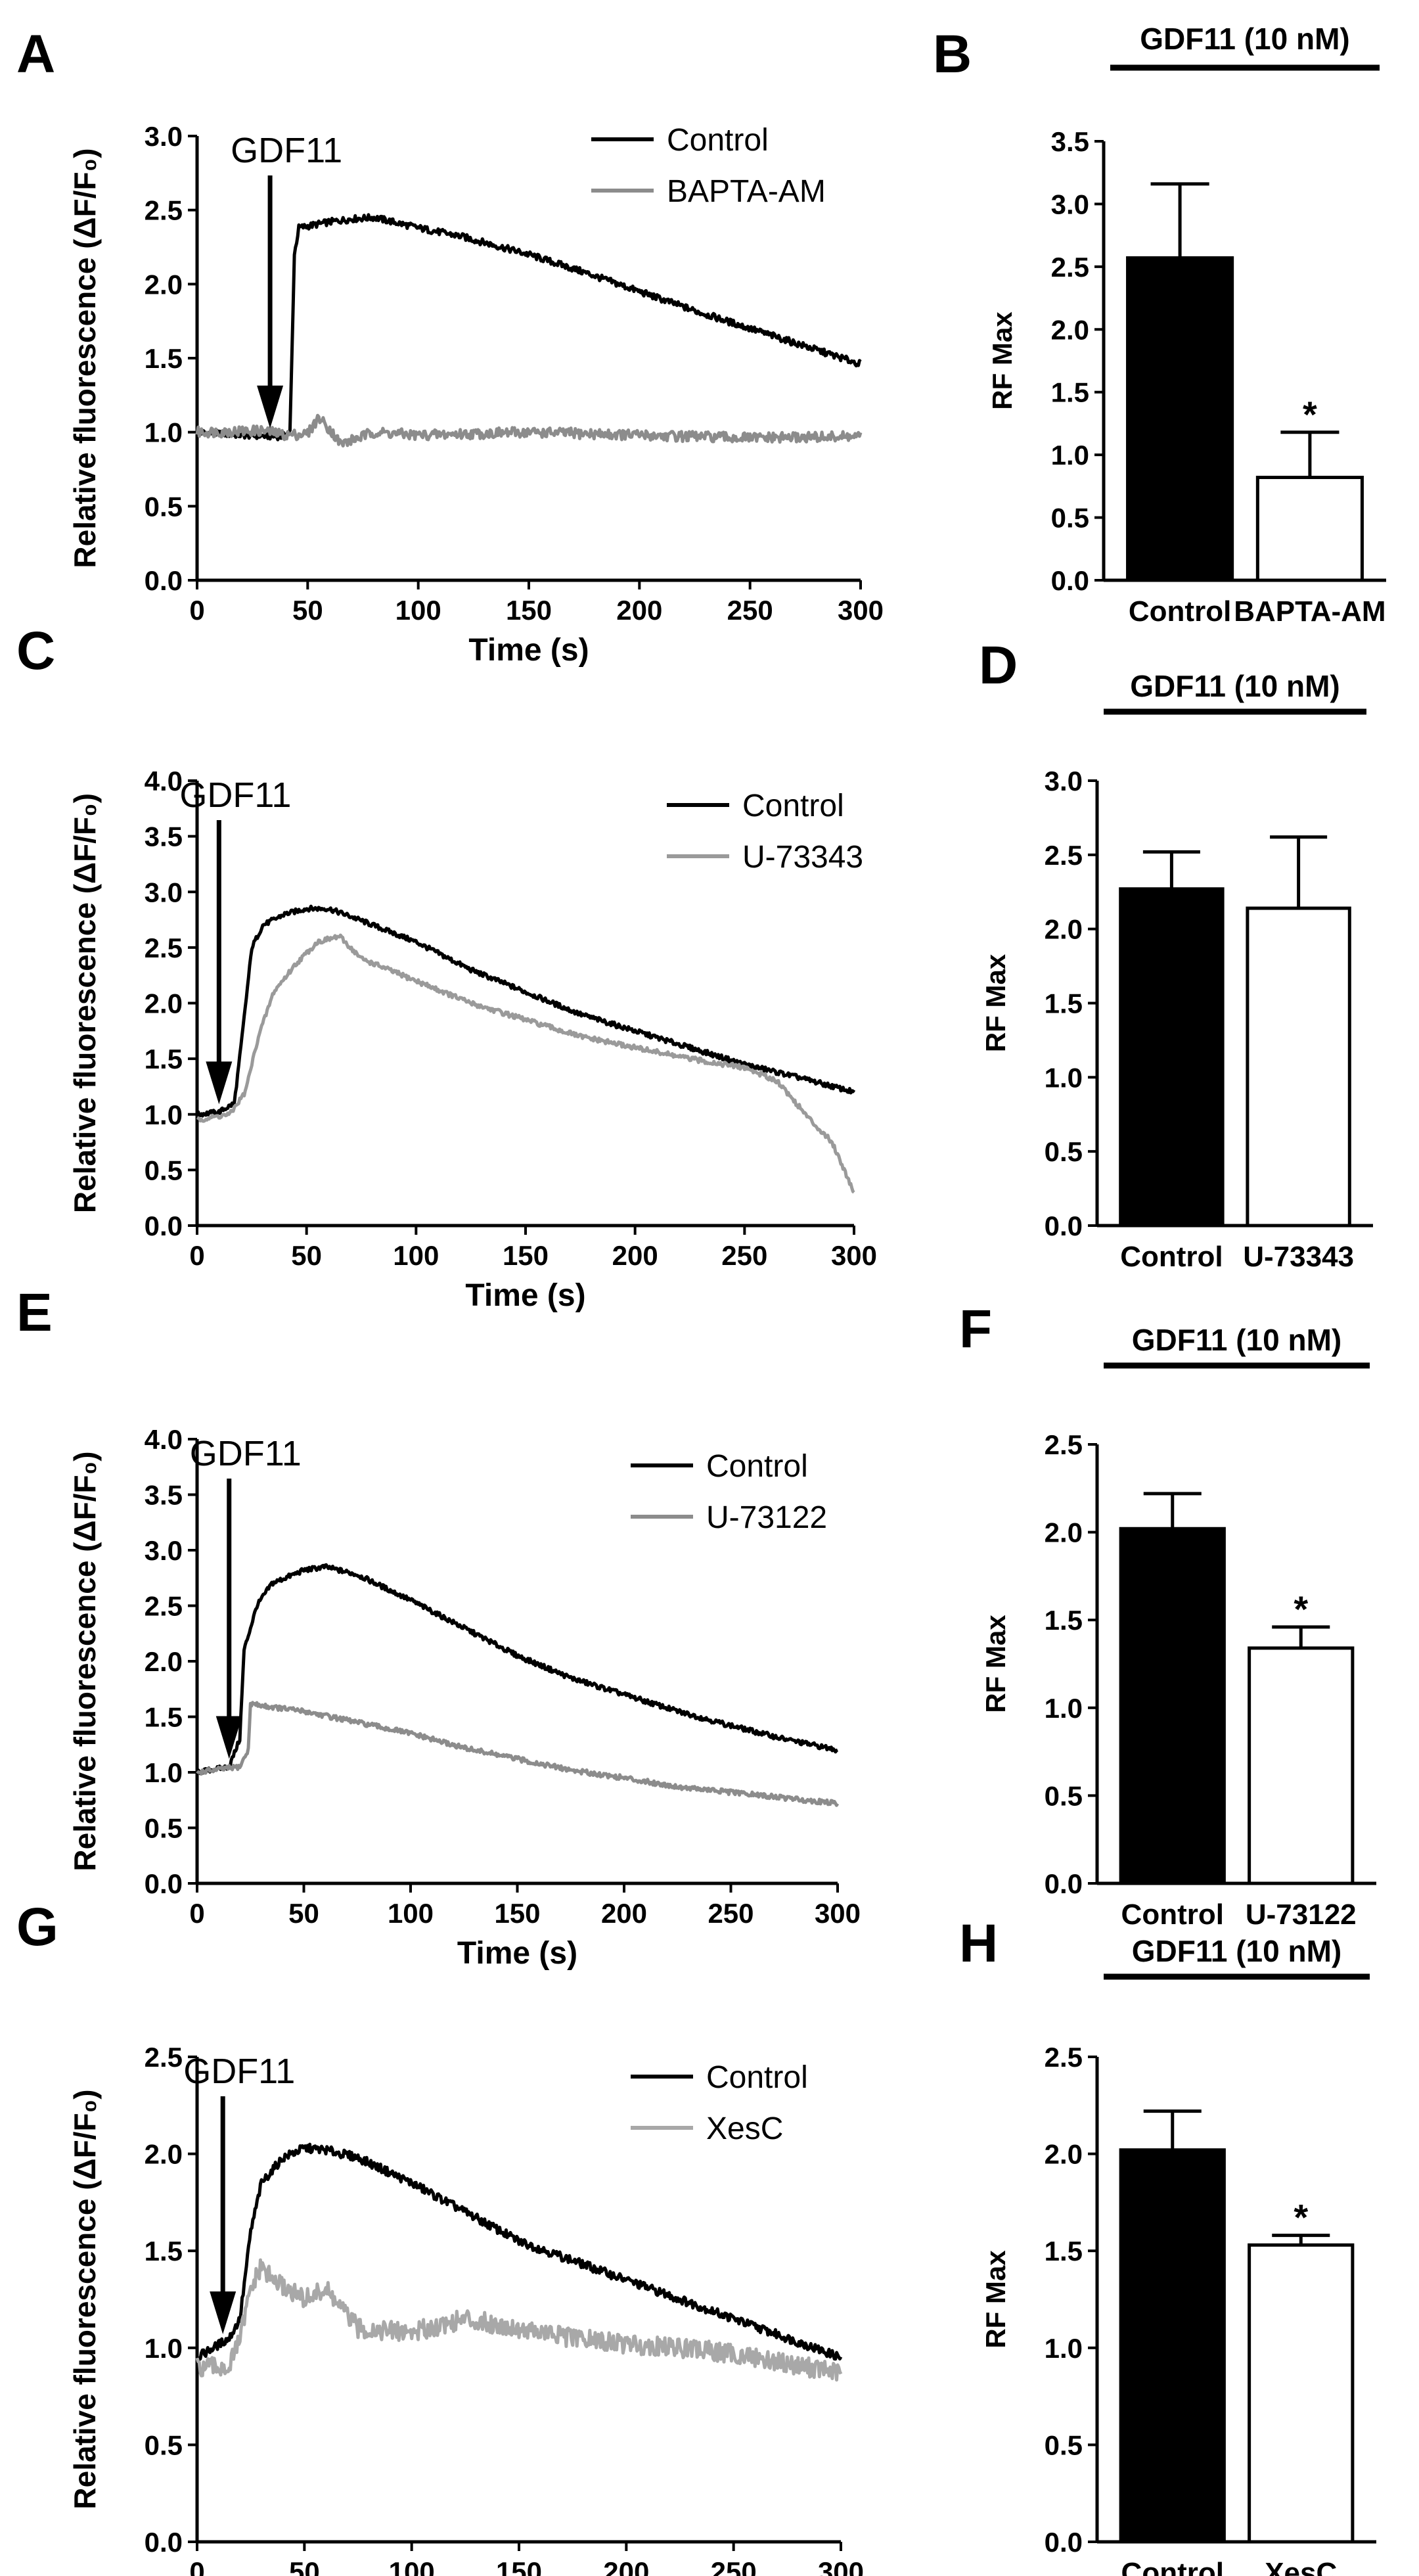 The width and height of the screenshot is (1419, 2576). What do you see at coordinates (1070, 141) in the screenshot?
I see `y-tick-label: 3.5` at bounding box center [1070, 141].